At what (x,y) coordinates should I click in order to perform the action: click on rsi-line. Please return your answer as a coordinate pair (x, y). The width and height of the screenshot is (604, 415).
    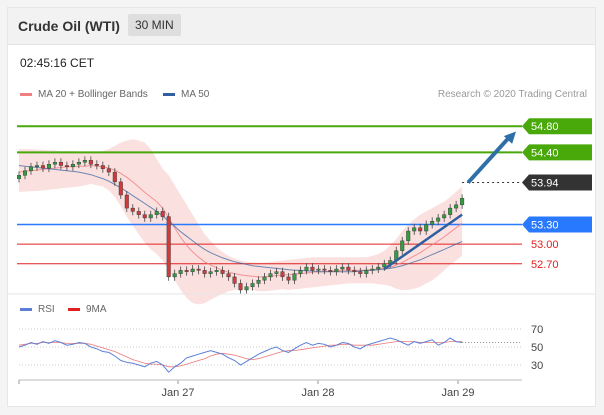
    Looking at the image, I should click on (240, 355).